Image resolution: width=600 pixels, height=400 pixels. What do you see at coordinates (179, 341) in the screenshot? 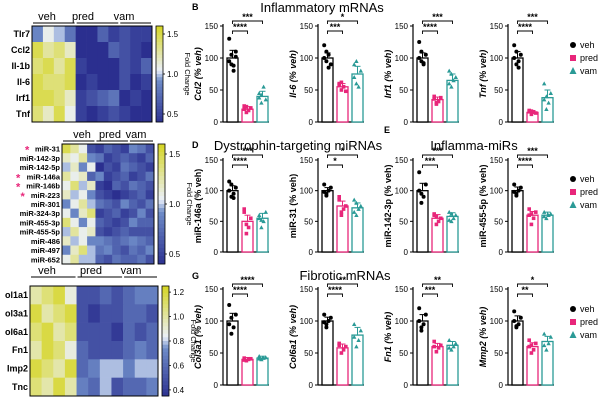
I see `colorbar-tick-label: 0.8` at bounding box center [179, 341].